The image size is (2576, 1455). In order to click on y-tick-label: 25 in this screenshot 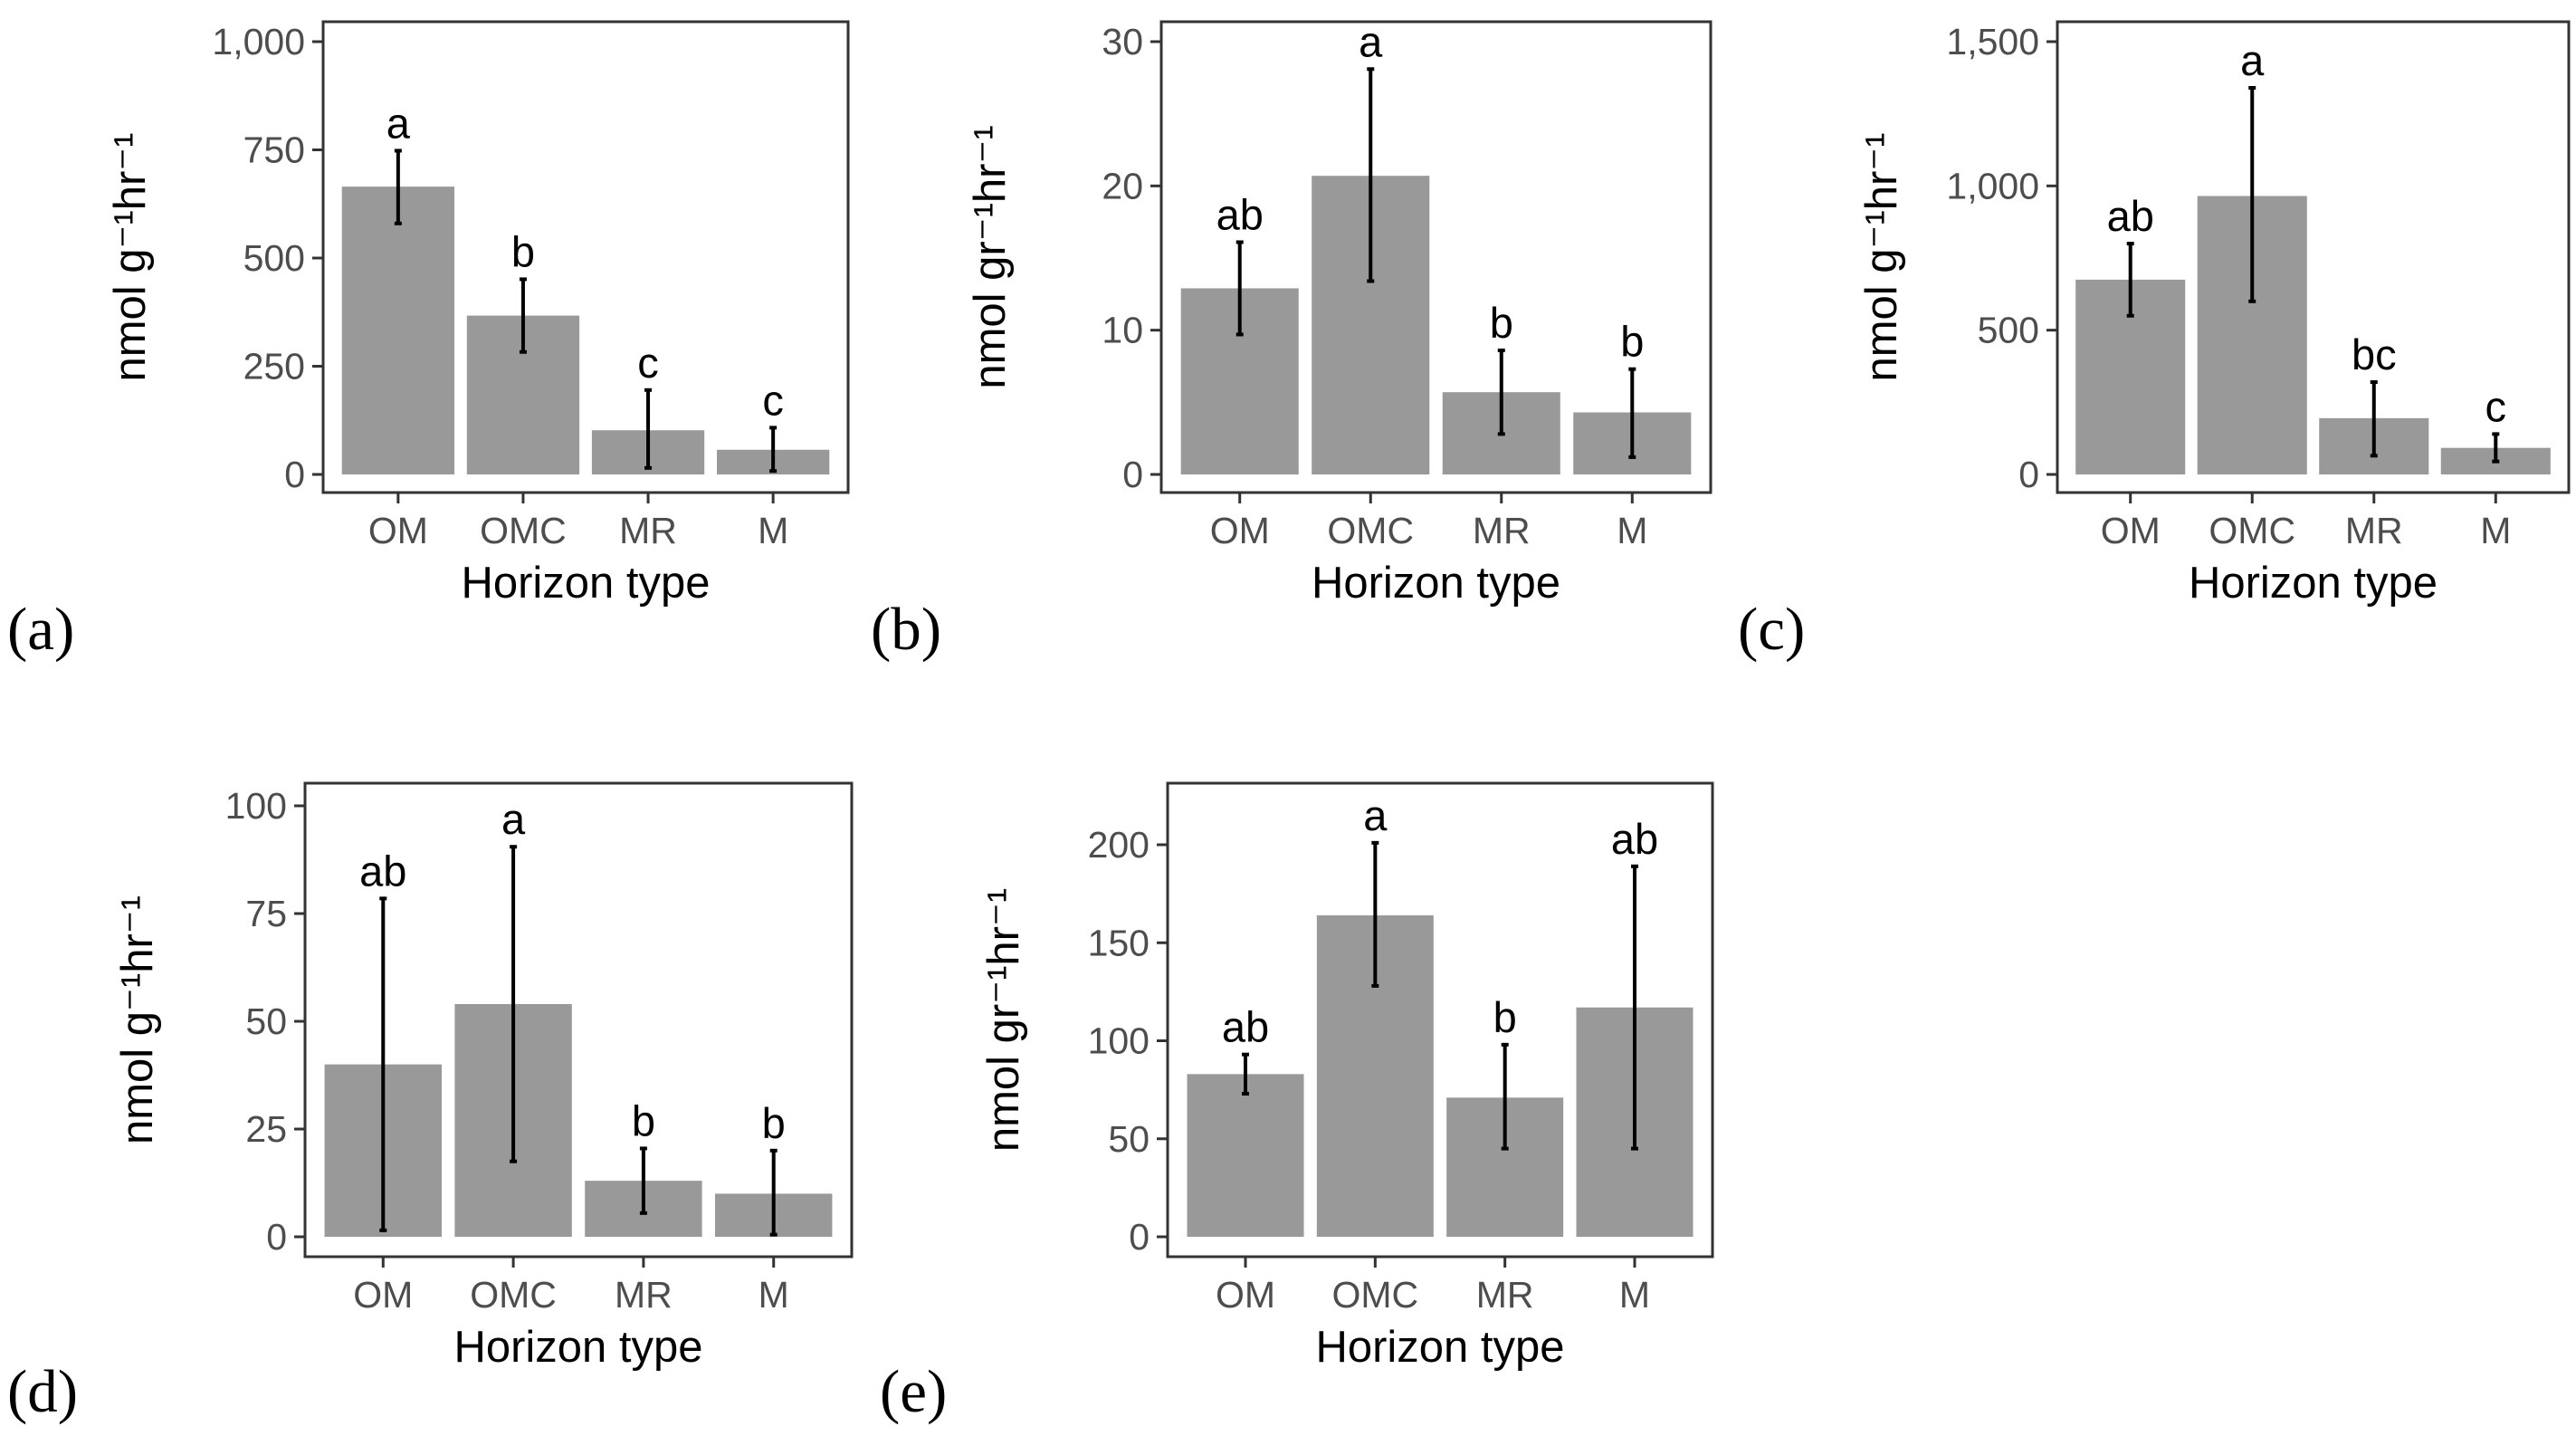, I will do `click(266, 1129)`.